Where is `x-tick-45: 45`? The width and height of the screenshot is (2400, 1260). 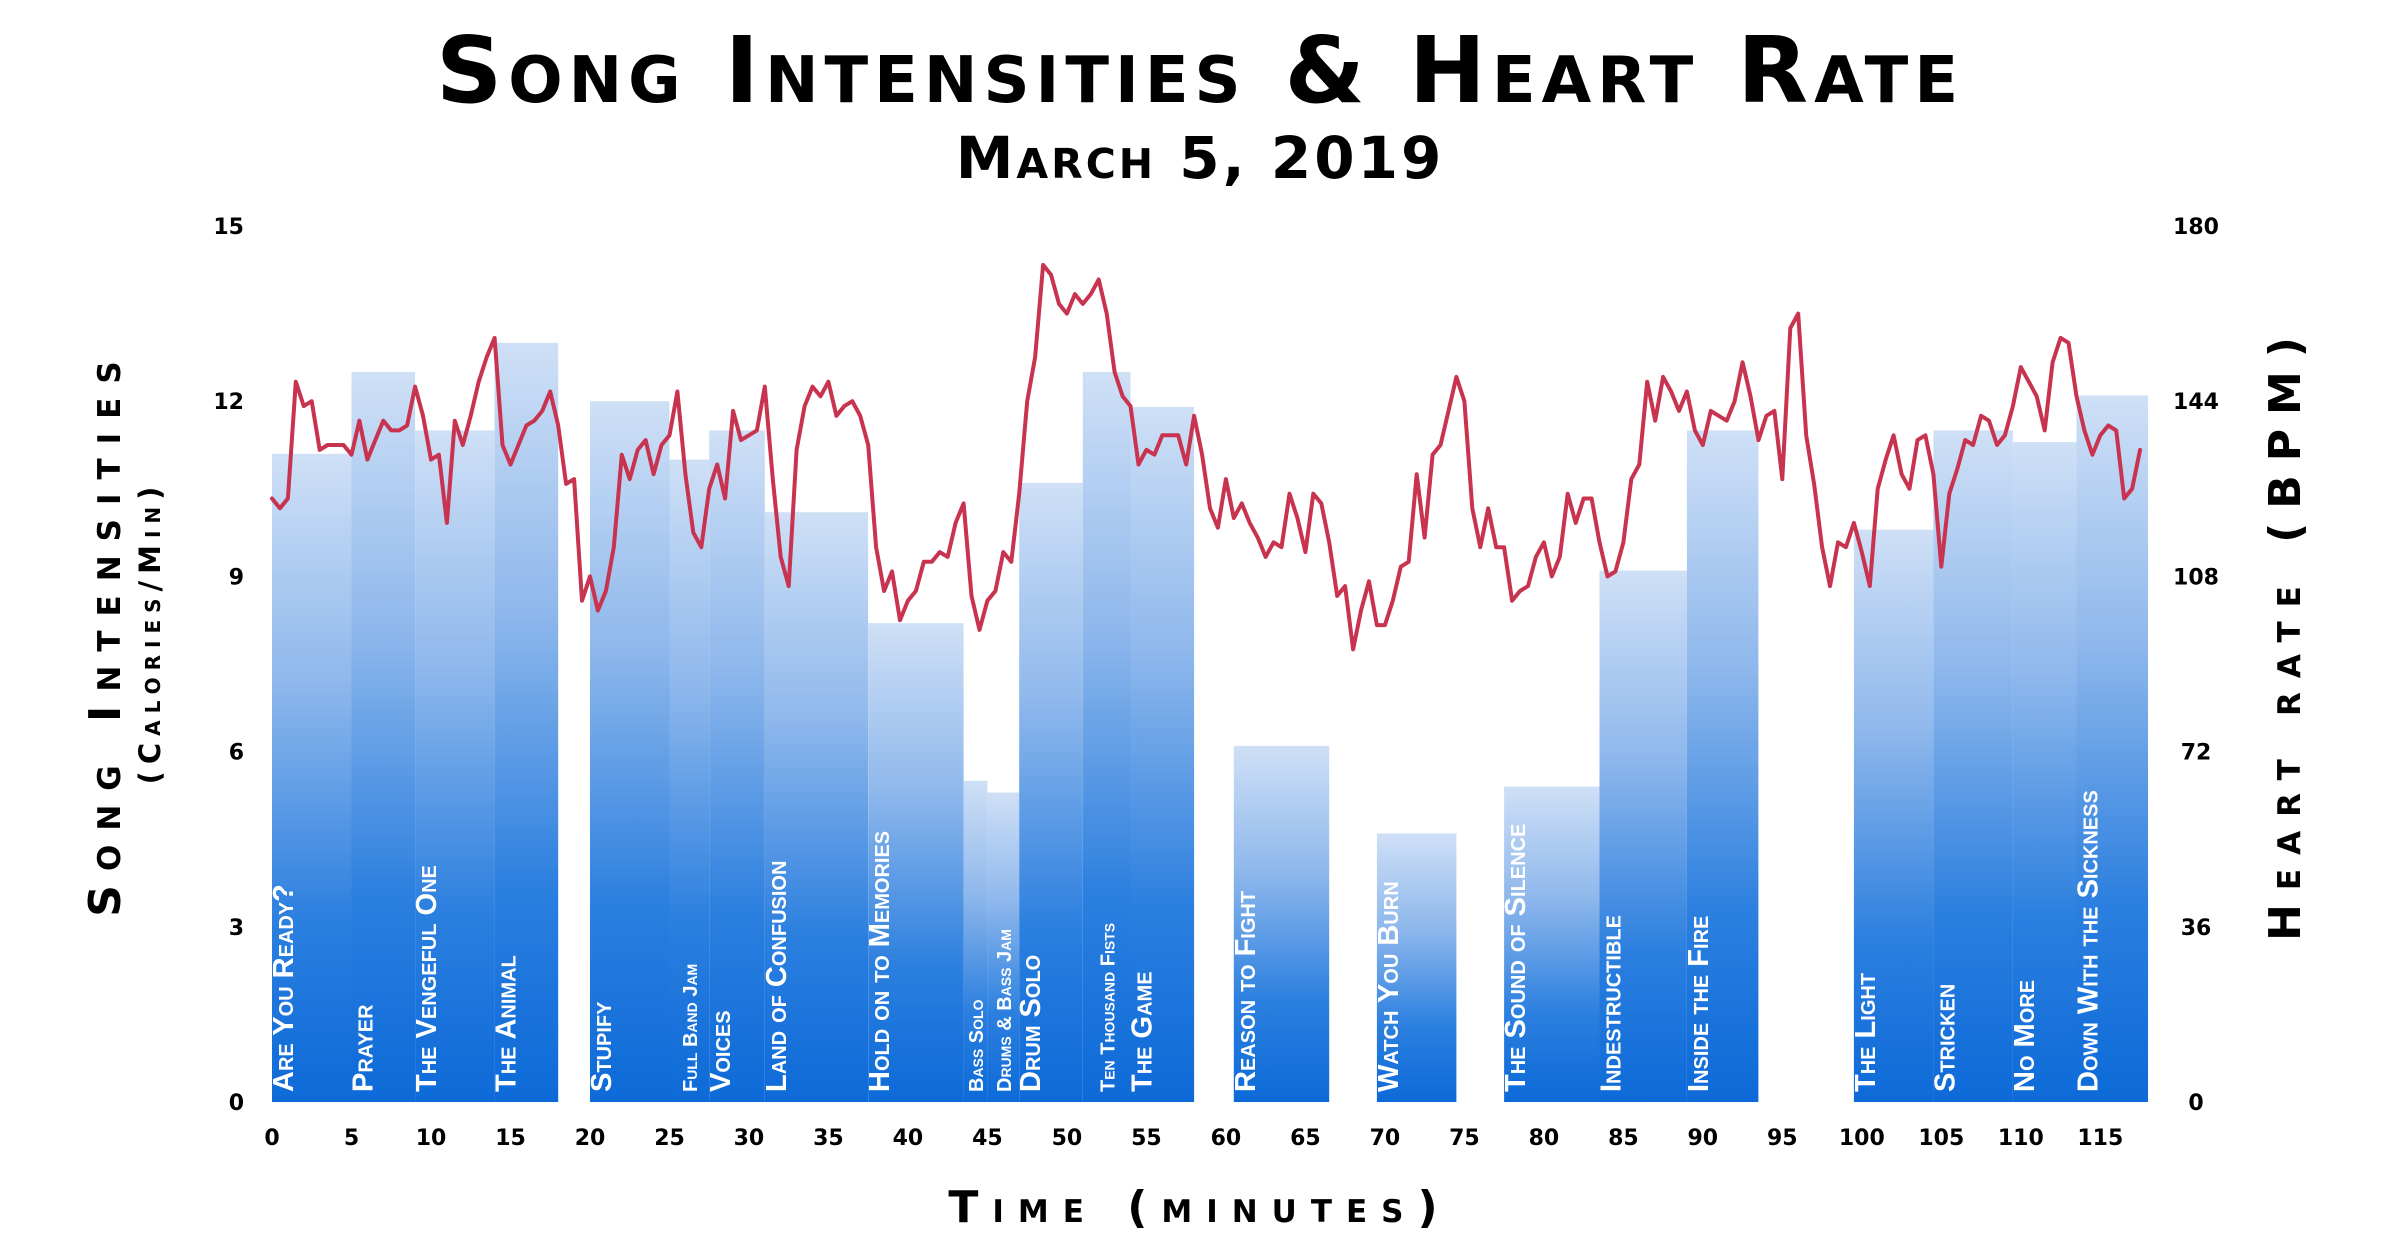 x-tick-45: 45 is located at coordinates (987, 1138).